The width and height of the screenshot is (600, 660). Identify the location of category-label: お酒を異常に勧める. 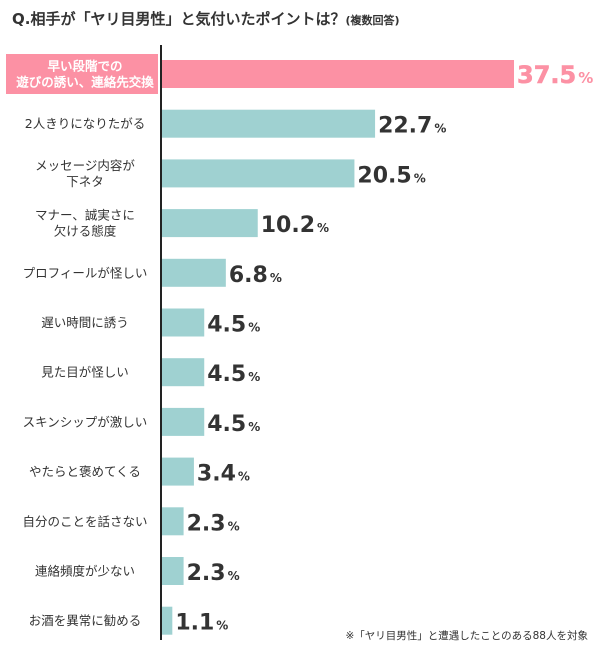
(85, 620).